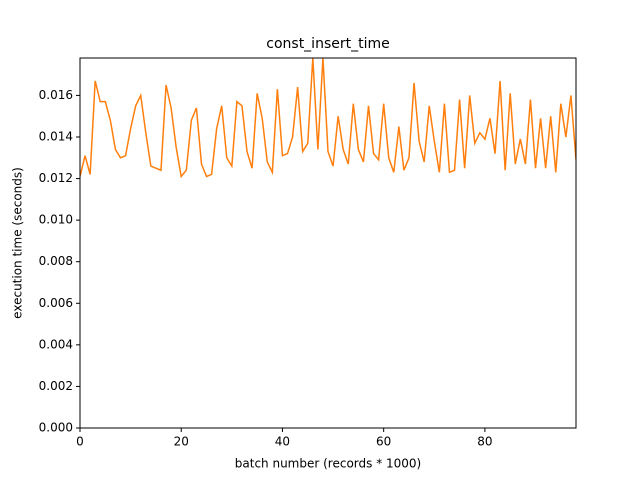 This screenshot has width=640, height=480. What do you see at coordinates (56, 95) in the screenshot?
I see `y-tick-label: 0.016` at bounding box center [56, 95].